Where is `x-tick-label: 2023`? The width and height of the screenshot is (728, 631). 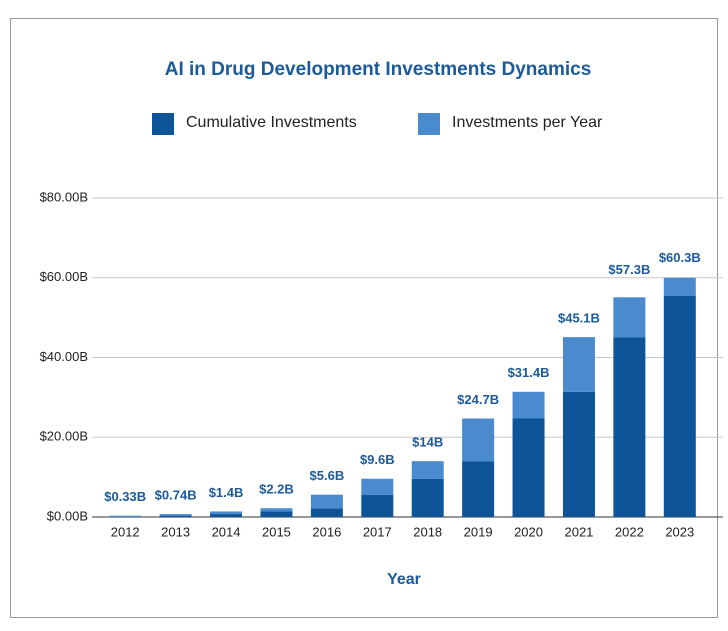
x-tick-label: 2023 is located at coordinates (679, 531).